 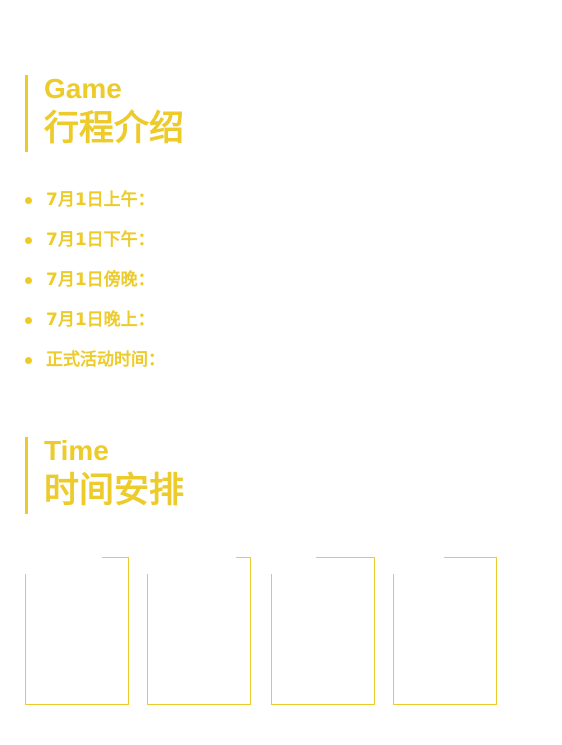 I want to click on schedule-item-label: 正式活动时间：, so click(x=105, y=360).